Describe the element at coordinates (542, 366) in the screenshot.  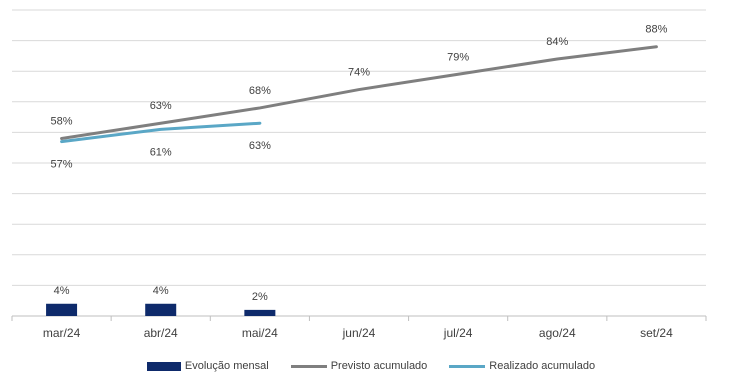
I see `legend-label-actual: Realizado acumulado` at that location.